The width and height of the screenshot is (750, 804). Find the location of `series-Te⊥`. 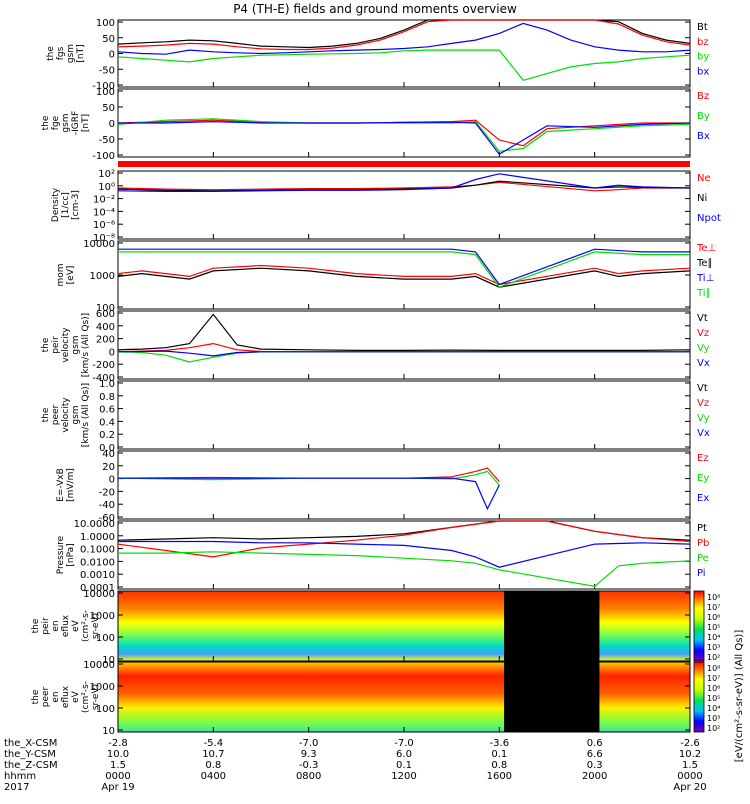

series-Te⊥ is located at coordinates (404, 275).